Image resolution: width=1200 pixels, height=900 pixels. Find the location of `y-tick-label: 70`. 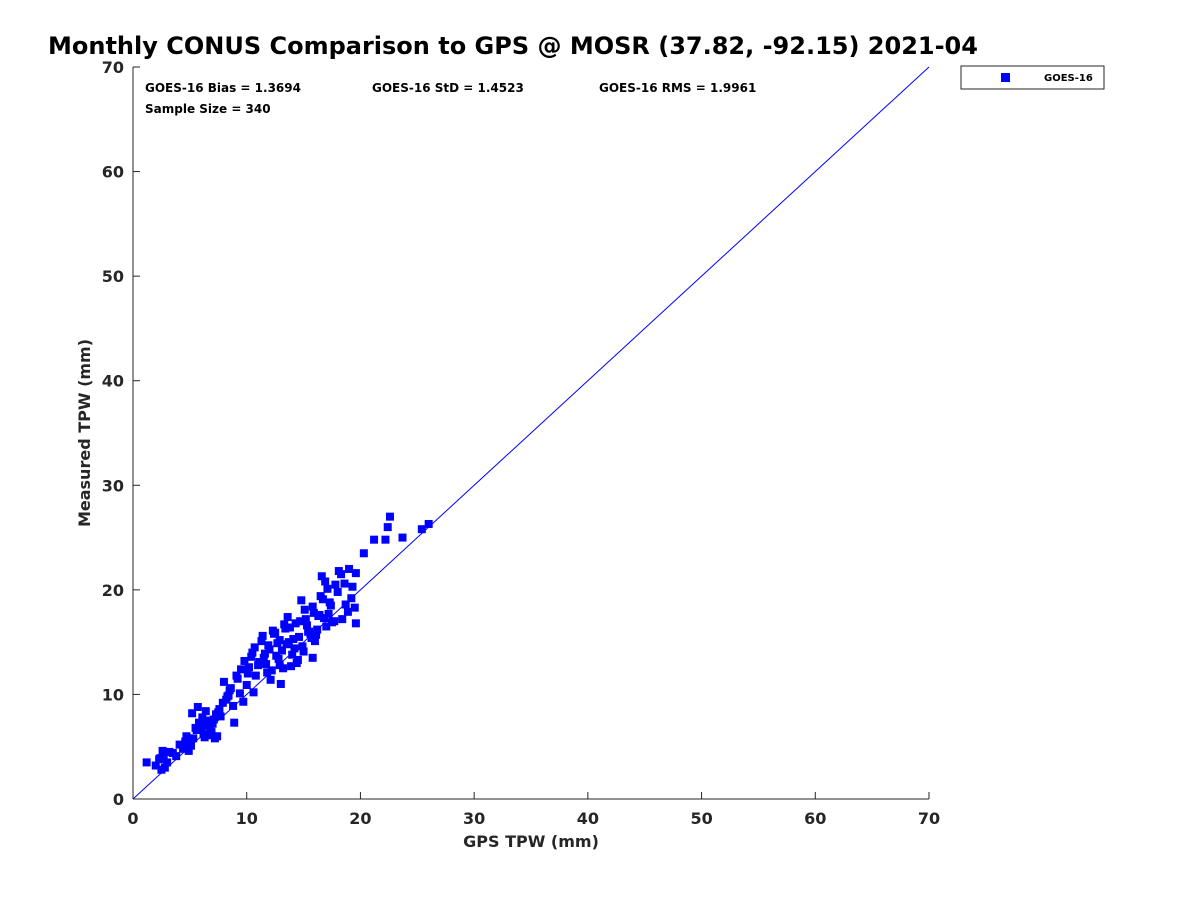

y-tick-label: 70 is located at coordinates (113, 67).